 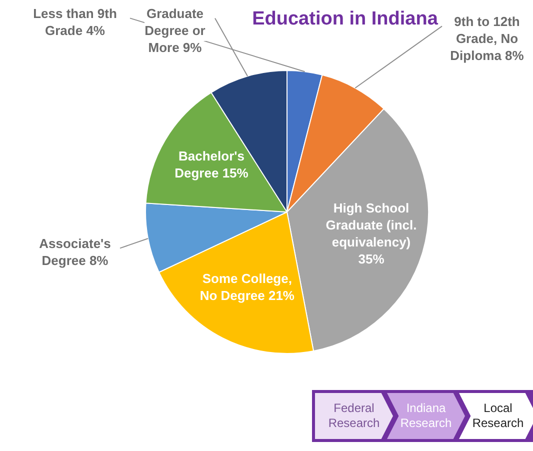 I want to click on slice-label: Some College, No Degree 21%, so click(x=247, y=287).